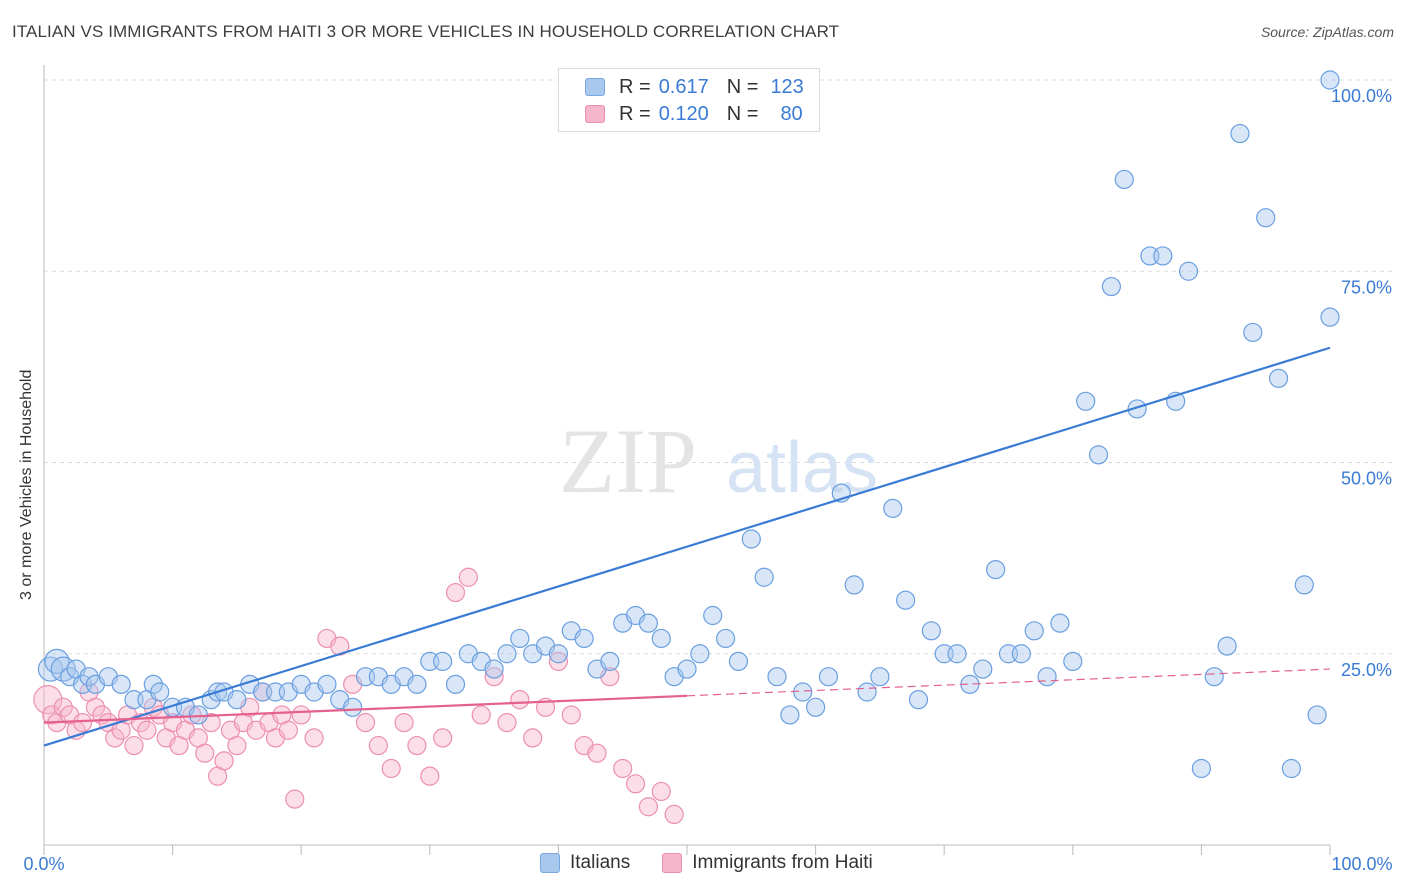 Image resolution: width=1406 pixels, height=892 pixels. What do you see at coordinates (600, 862) in the screenshot?
I see `legend-label-italians: Italians` at bounding box center [600, 862].